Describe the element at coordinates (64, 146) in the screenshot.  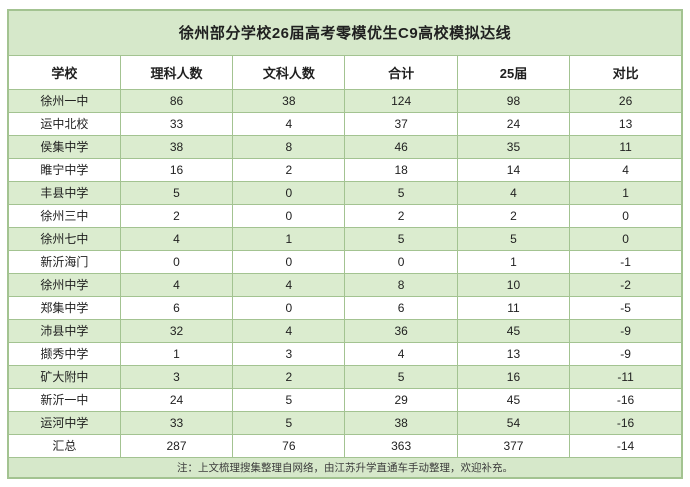
I see `school-name-cell: 侯集中学` at that location.